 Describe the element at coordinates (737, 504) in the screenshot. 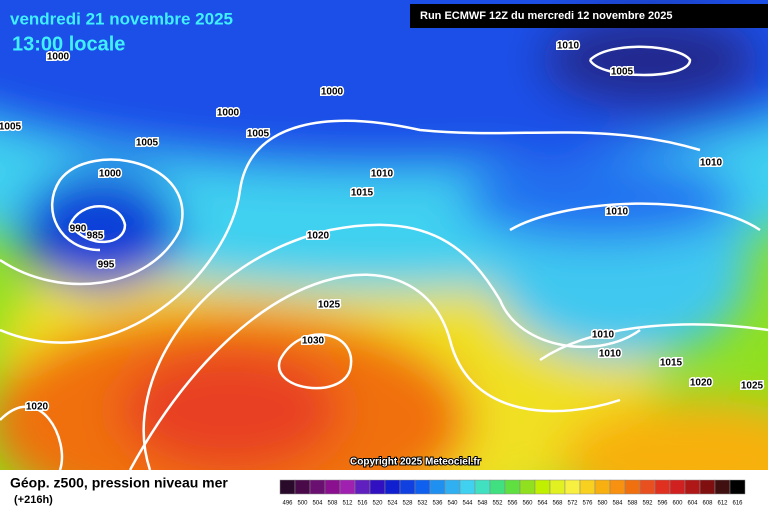

I see `legend-label: 616` at that location.